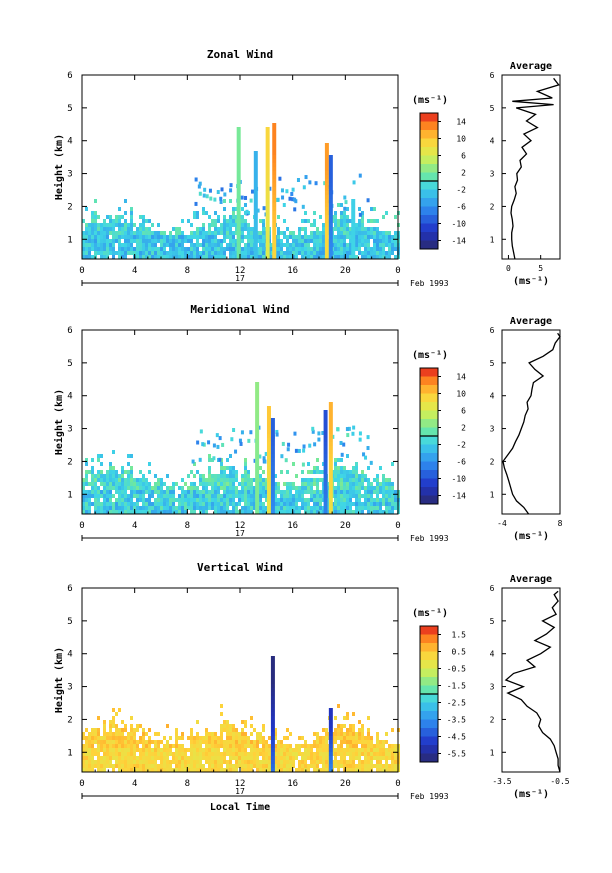 The image size is (612, 873). Describe the element at coordinates (69, 331) in the screenshot. I see `y-tick-label: 6` at that location.